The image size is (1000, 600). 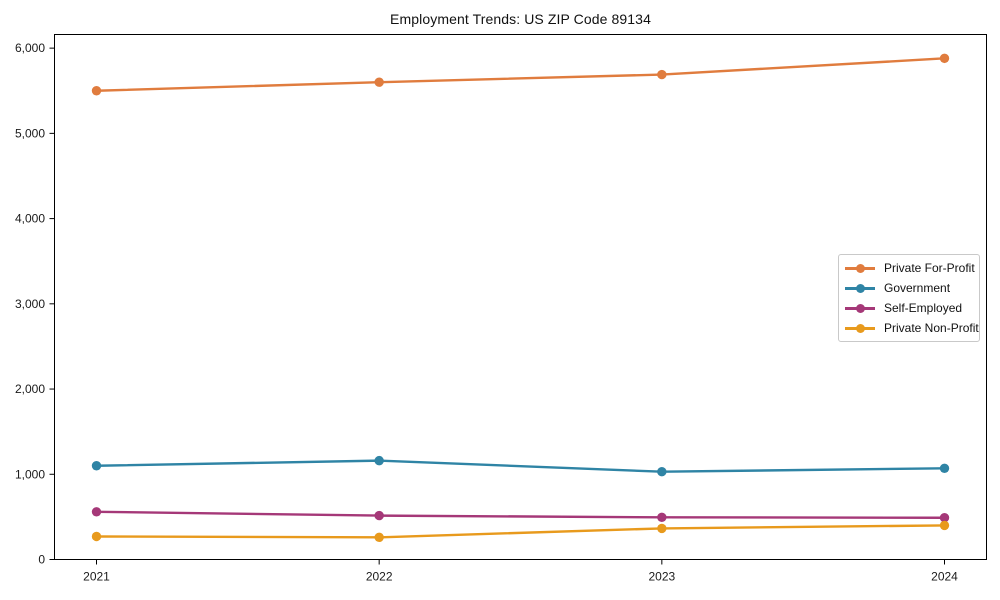 I want to click on y-tick-label: 0, so click(x=41, y=560).